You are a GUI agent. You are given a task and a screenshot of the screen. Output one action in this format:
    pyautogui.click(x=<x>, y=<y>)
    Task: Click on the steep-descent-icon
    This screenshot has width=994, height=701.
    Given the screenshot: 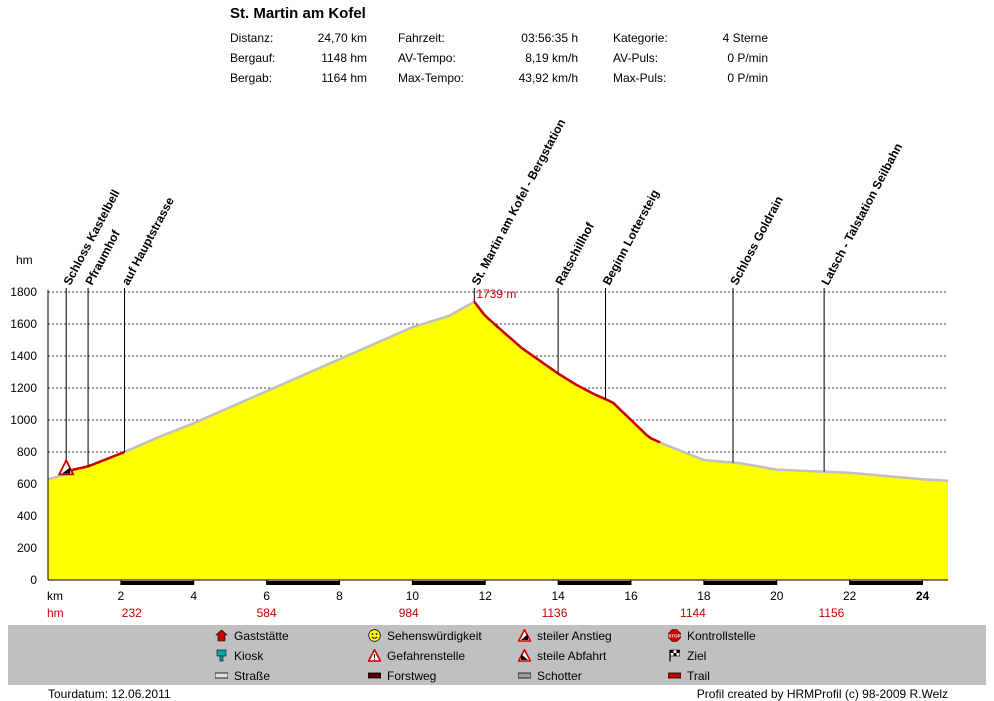 What is the action you would take?
    pyautogui.click(x=524, y=655)
    